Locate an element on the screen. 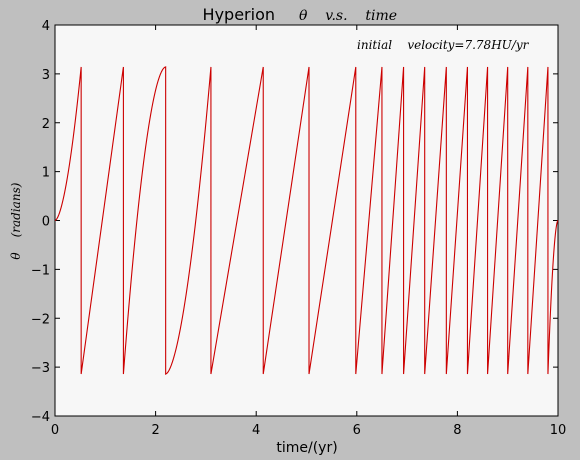 The height and width of the screenshot is (460, 580). y-tick-label: 1 is located at coordinates (46, 173).